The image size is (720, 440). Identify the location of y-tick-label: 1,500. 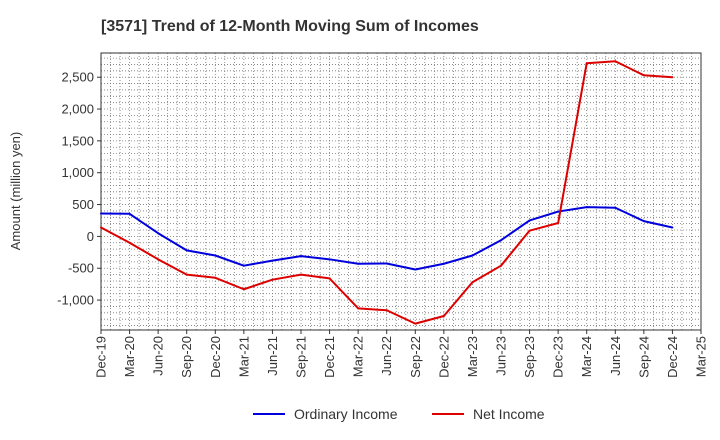
(77, 140).